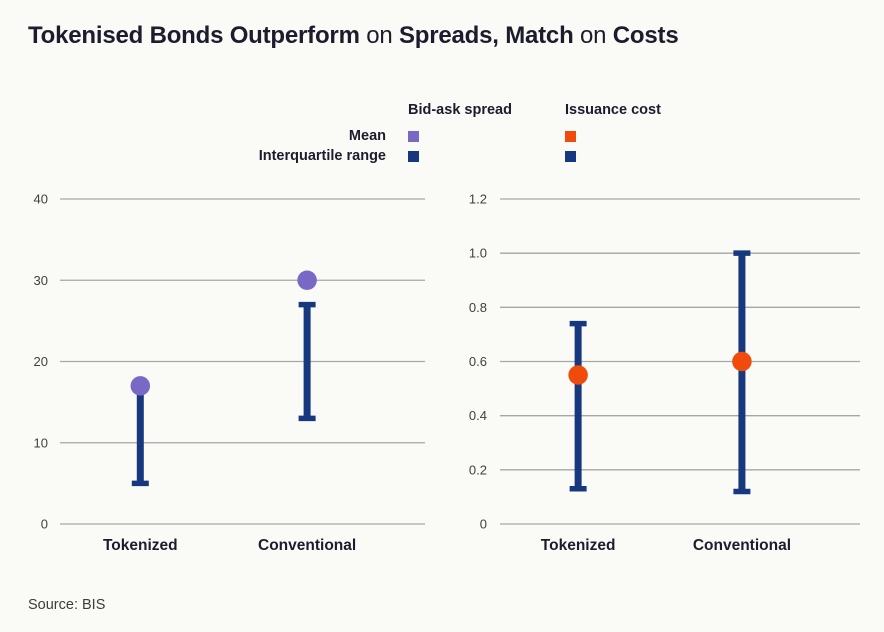  I want to click on legend-swatch-iqr-issuance, so click(643, 156).